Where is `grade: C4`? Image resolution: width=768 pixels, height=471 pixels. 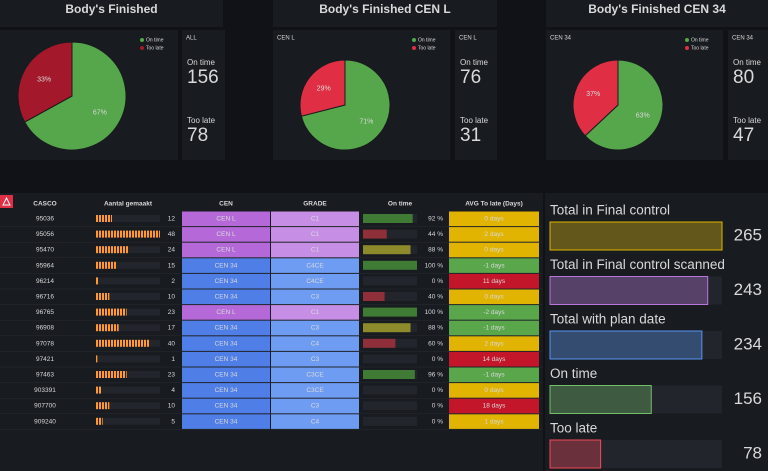
grade: C4 is located at coordinates (315, 421).